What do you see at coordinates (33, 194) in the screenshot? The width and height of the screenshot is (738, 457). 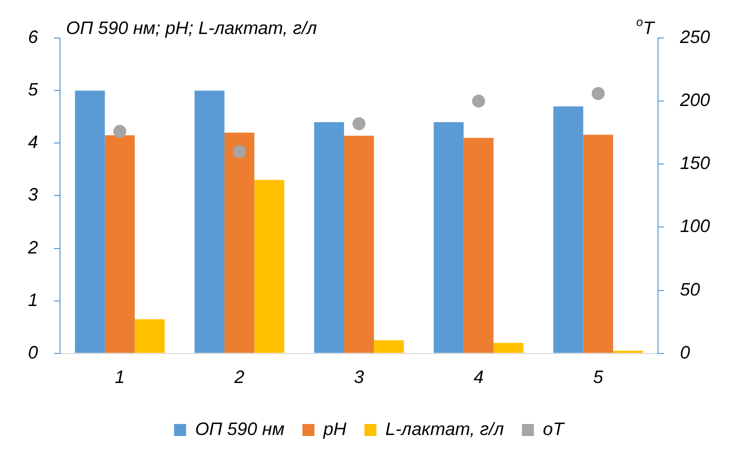 I see `y-tick-label: 3` at bounding box center [33, 194].